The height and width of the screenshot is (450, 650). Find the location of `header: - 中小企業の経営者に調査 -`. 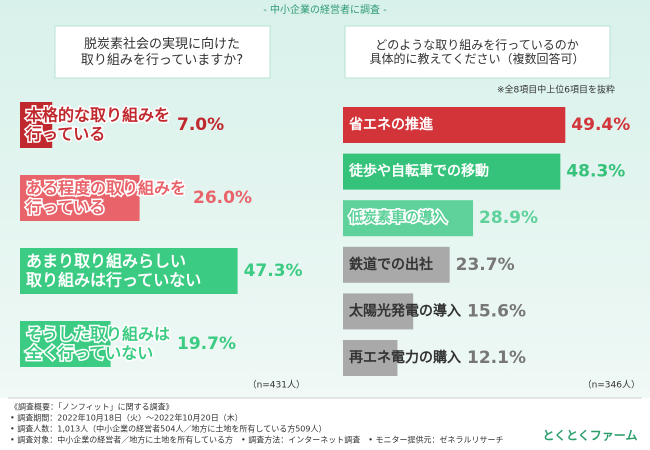

header: - 中小企業の経営者に調査 - is located at coordinates (325, 9).